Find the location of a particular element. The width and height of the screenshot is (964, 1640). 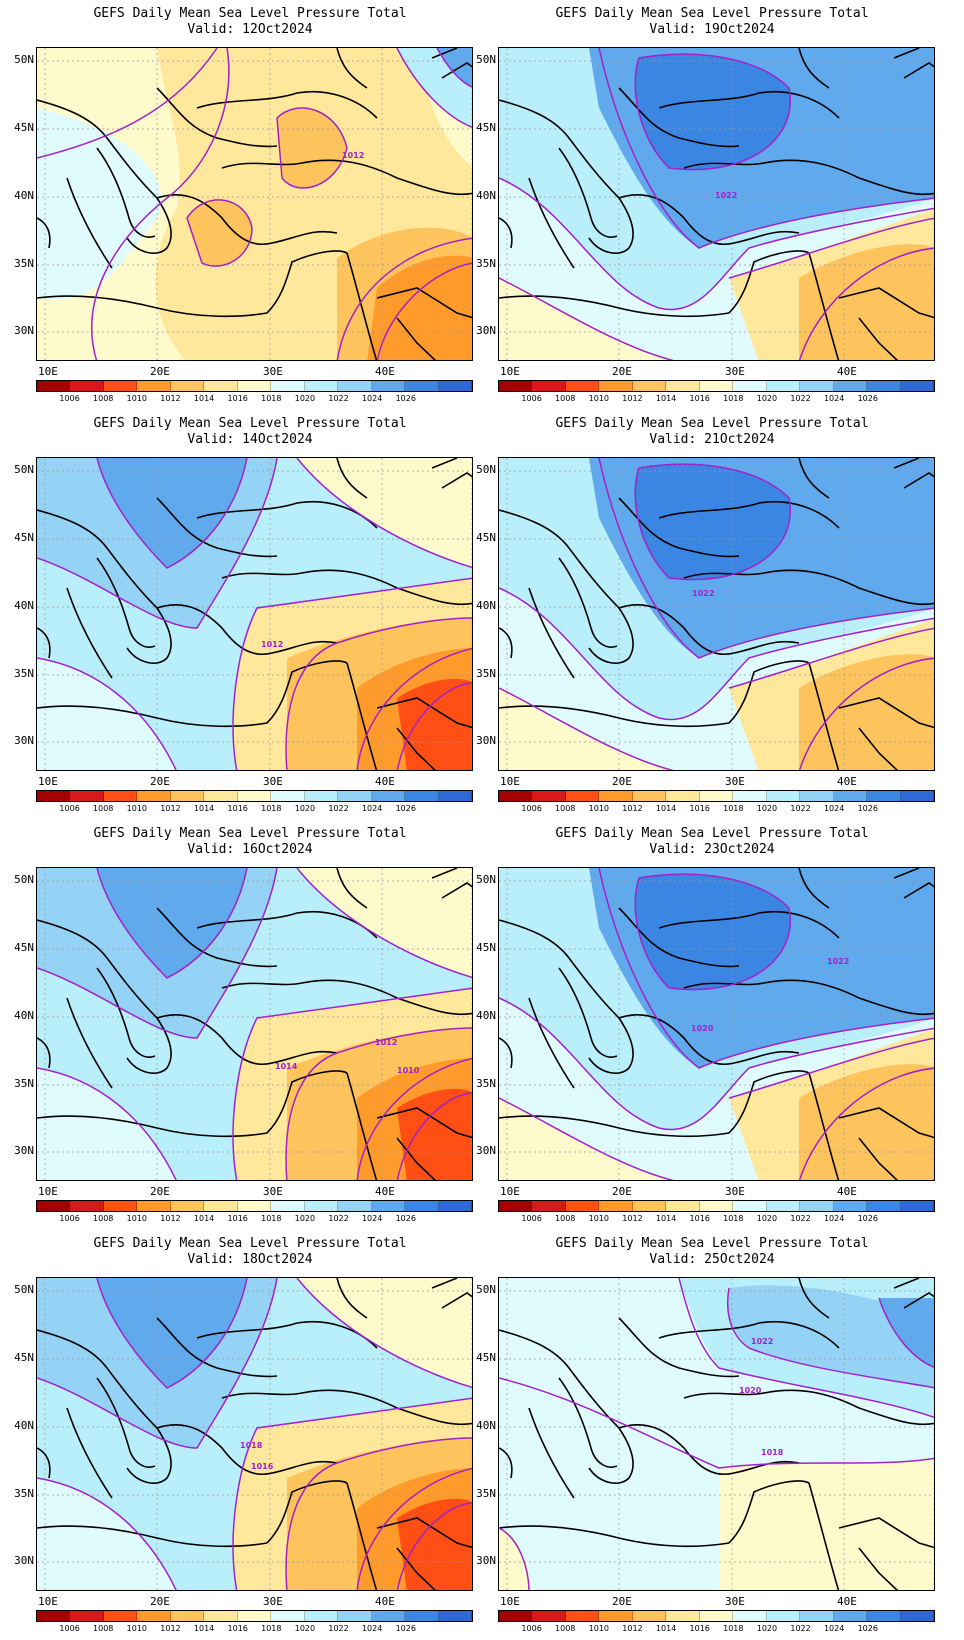

colorbar is located at coordinates (254, 1206).